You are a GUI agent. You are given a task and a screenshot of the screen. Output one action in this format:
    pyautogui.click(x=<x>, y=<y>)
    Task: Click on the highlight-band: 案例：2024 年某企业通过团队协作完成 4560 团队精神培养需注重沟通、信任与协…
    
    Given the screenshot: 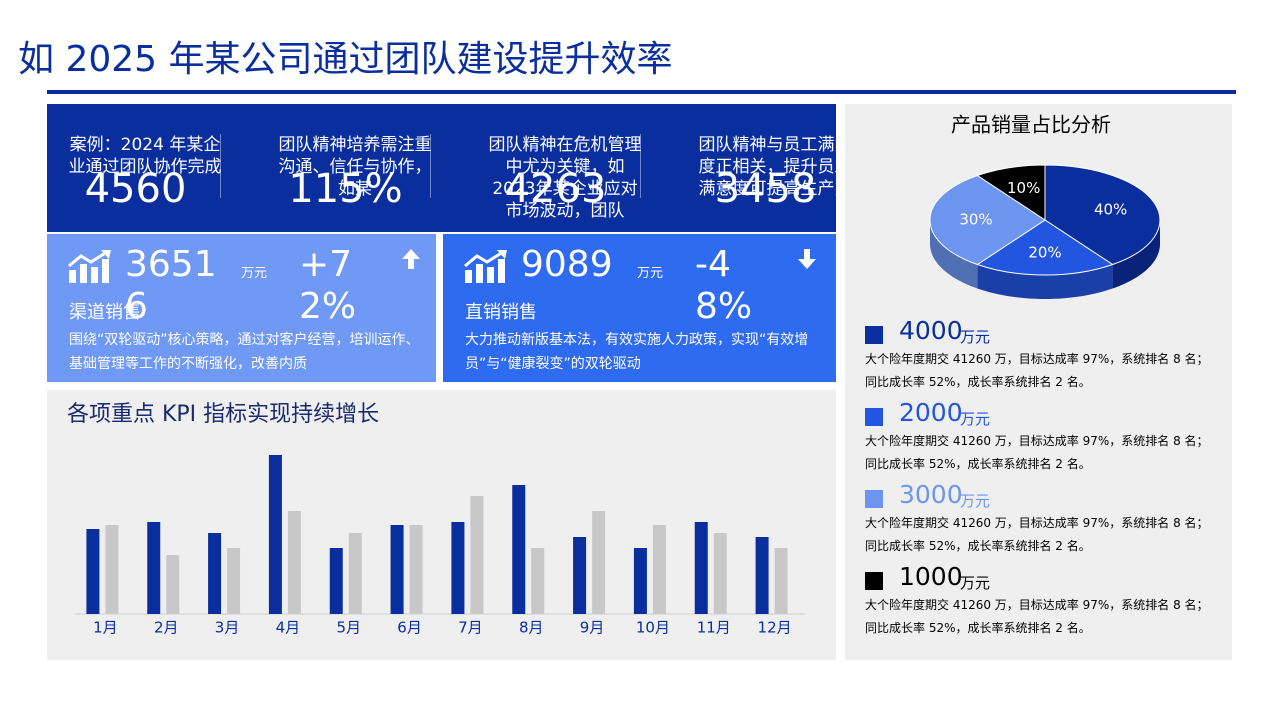 What is the action you would take?
    pyautogui.click(x=441, y=168)
    